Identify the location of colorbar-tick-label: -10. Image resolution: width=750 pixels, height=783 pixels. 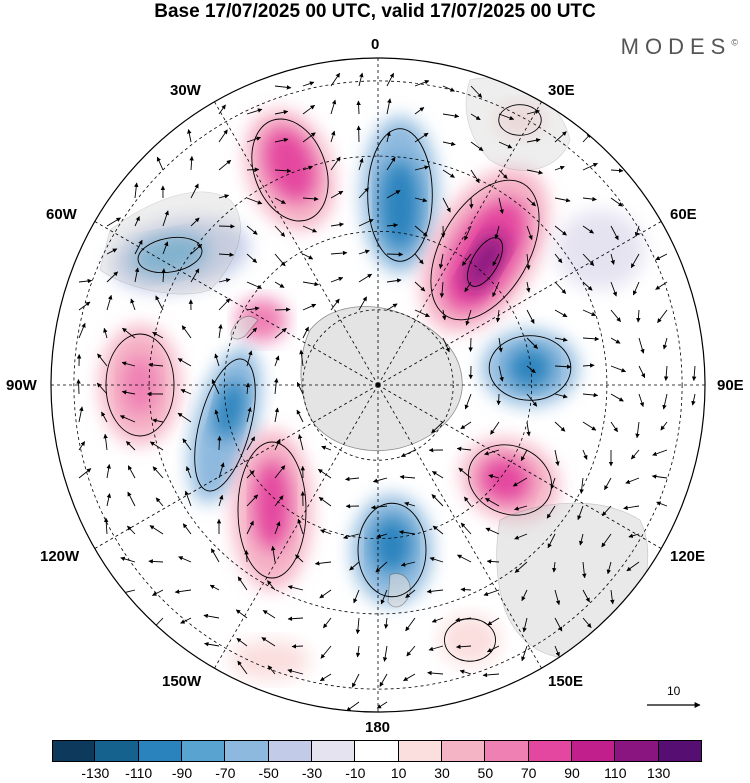
(355, 773).